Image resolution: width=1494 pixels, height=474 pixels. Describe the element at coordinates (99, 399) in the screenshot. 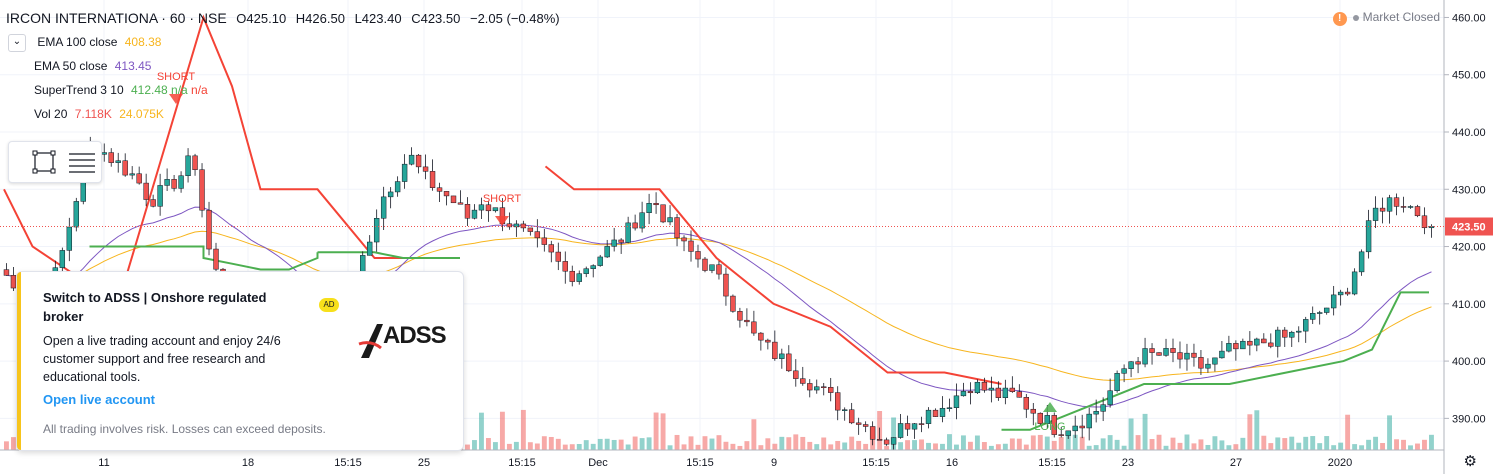

I see `open-live-account-link: Open live account` at that location.